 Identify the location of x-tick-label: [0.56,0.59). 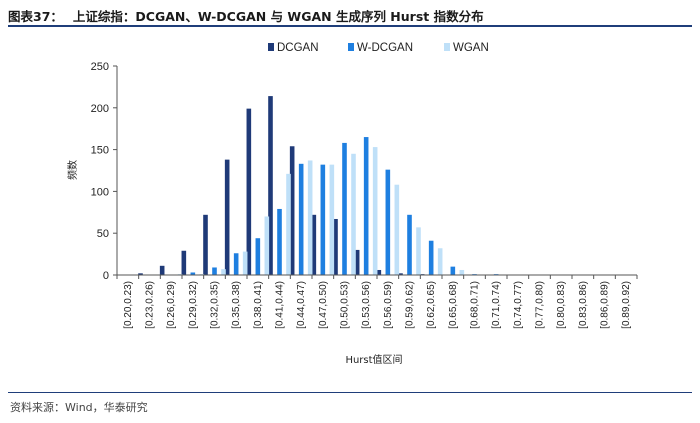
(388, 305).